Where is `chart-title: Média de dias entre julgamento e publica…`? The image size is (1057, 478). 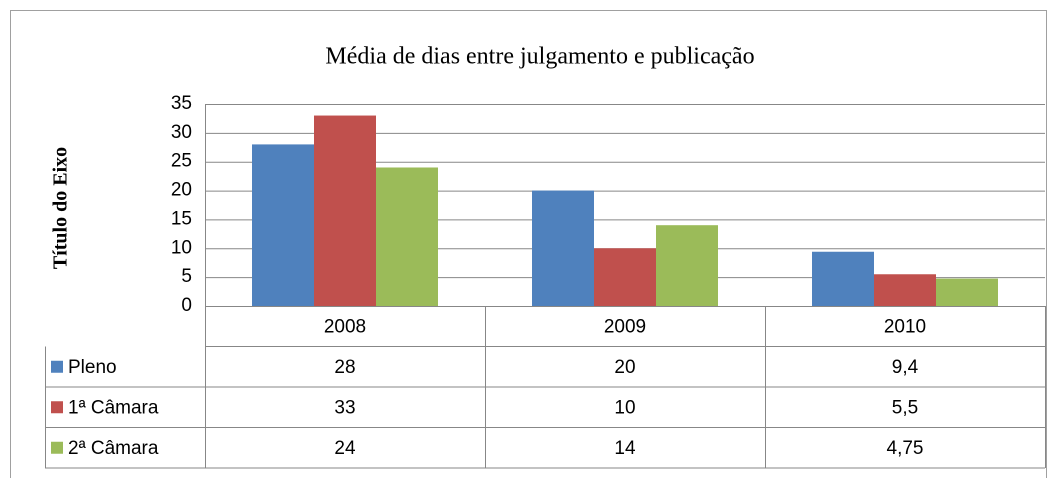
chart-title: Média de dias entre julgamento e publica… is located at coordinates (539, 57).